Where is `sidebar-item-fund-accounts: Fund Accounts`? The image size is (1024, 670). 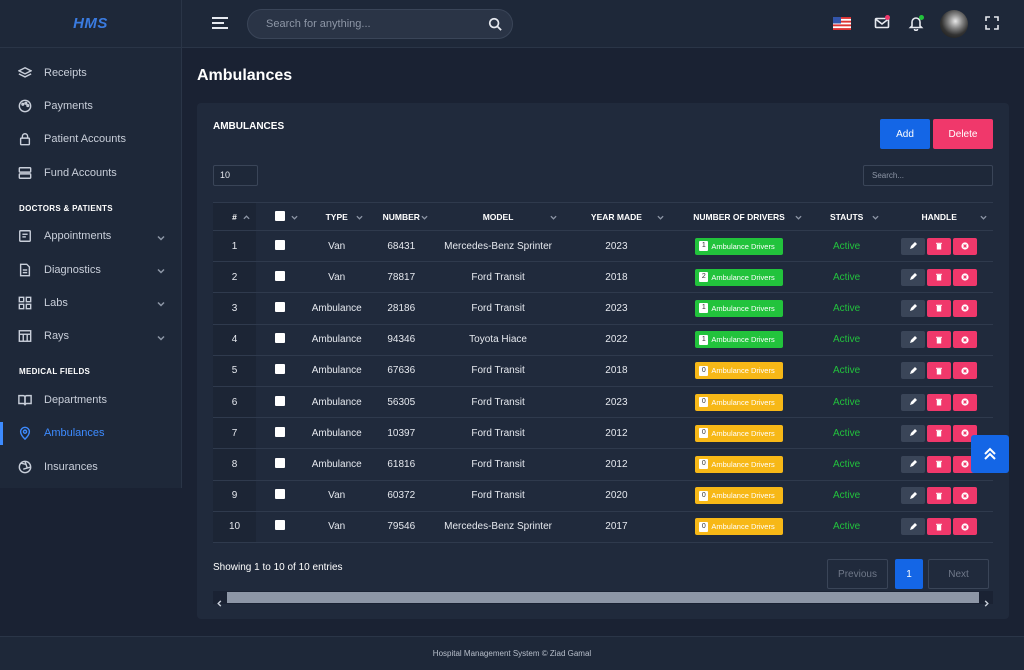
sidebar-item-fund-accounts: Fund Accounts is located at coordinates (90, 172).